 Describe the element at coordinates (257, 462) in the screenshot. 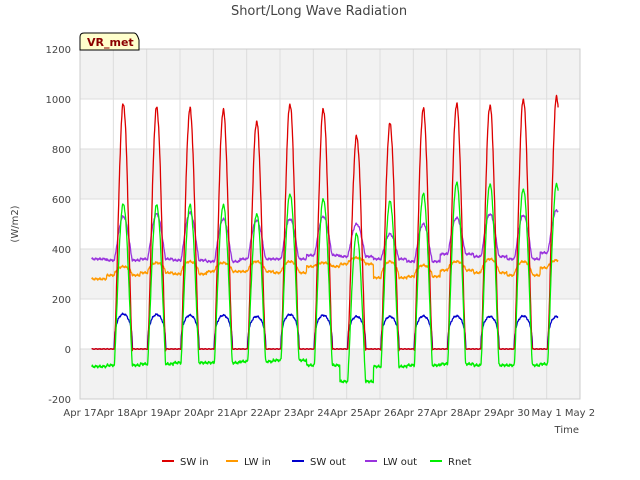

I see `legend-label: LW in` at that location.